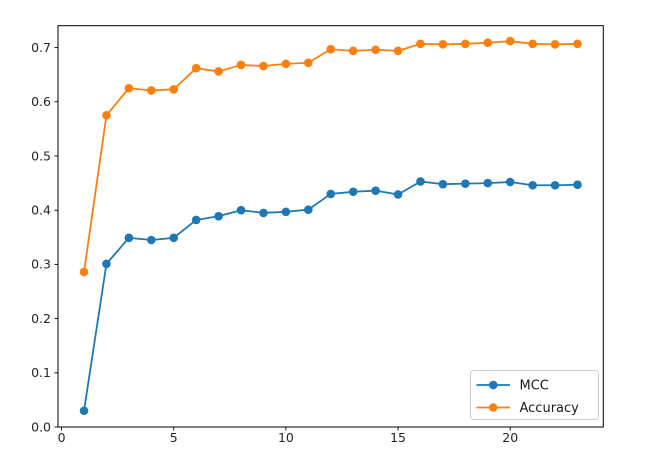 The height and width of the screenshot is (470, 663). Describe the element at coordinates (62, 437) in the screenshot. I see `x-tick-label: 0` at that location.